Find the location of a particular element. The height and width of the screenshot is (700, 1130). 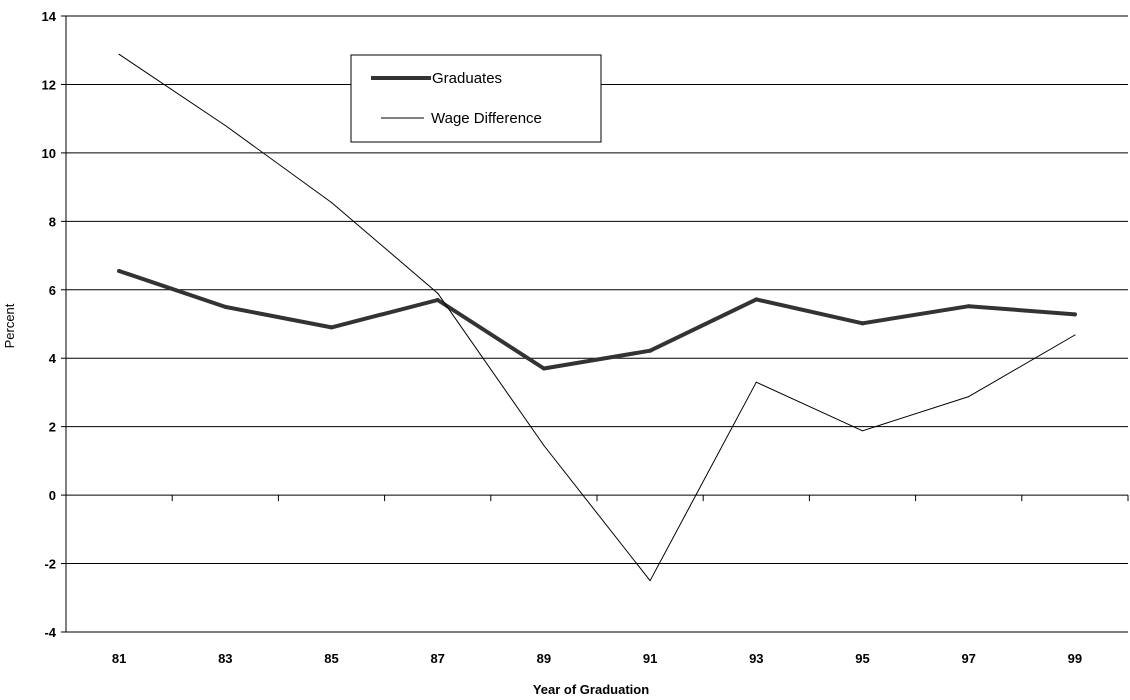

y-tick-label: -4 is located at coordinates (50, 632).